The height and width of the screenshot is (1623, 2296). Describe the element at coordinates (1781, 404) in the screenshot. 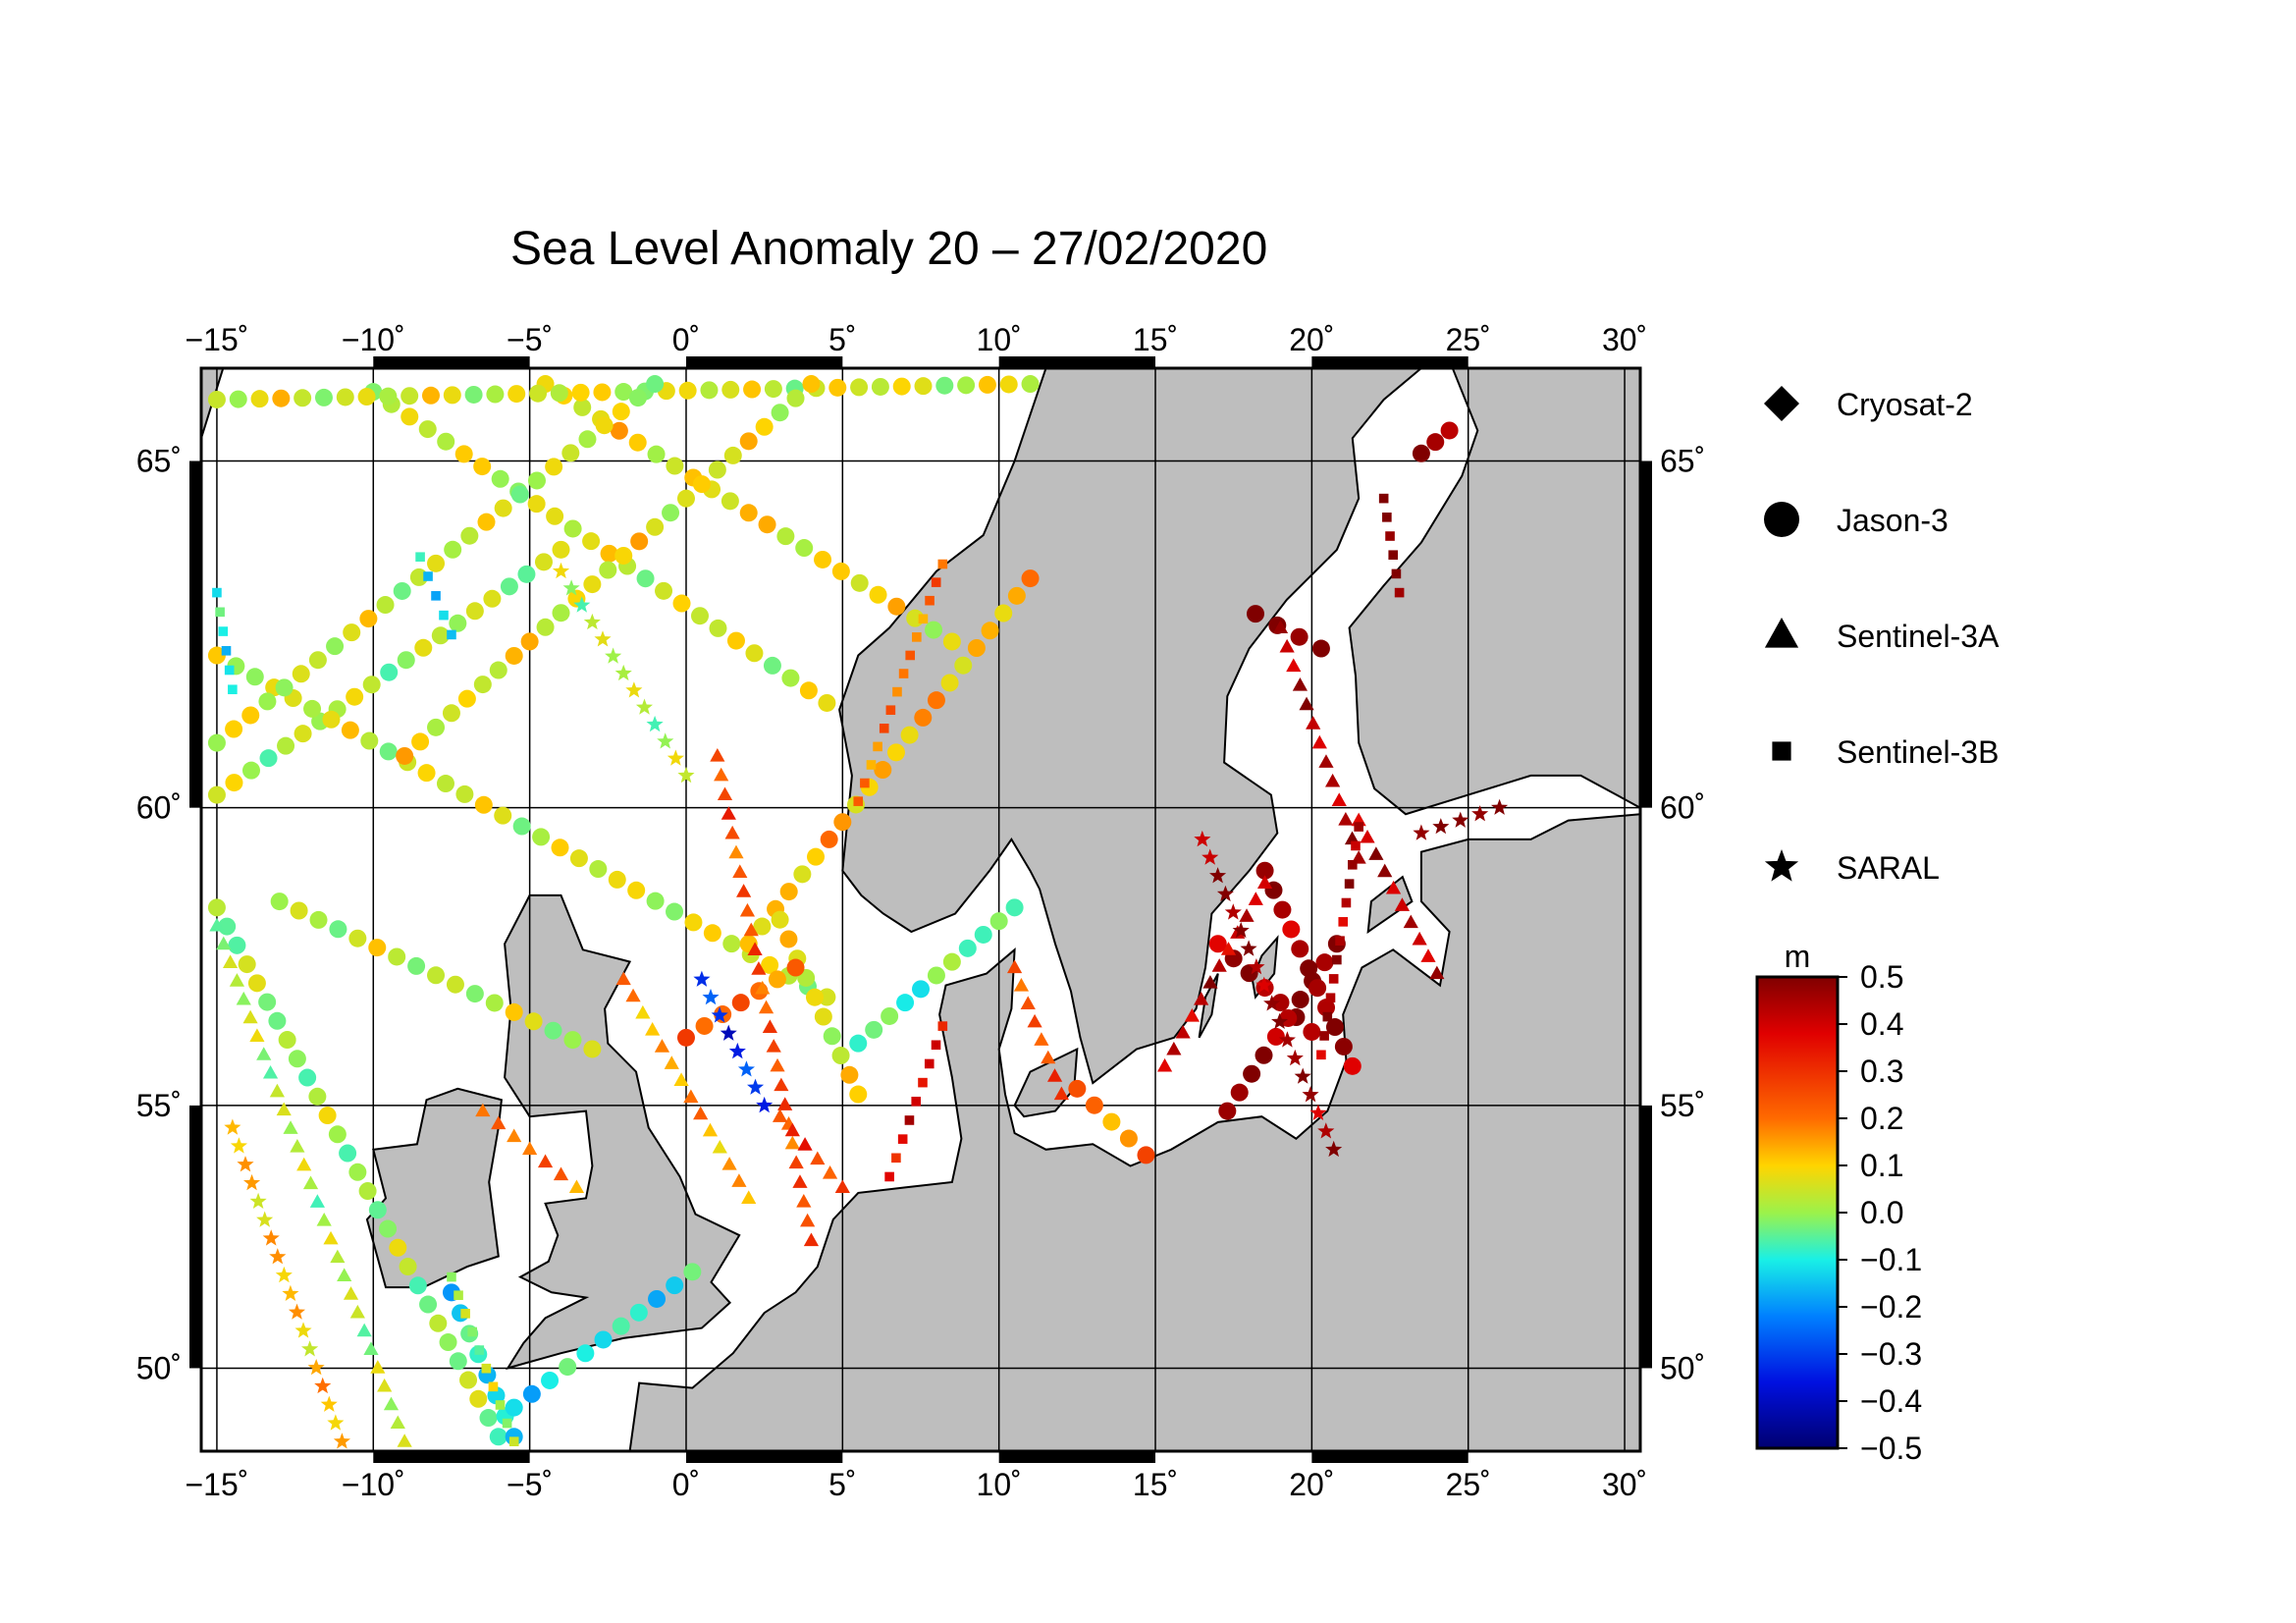

I see `legend-symbol-diamond` at that location.